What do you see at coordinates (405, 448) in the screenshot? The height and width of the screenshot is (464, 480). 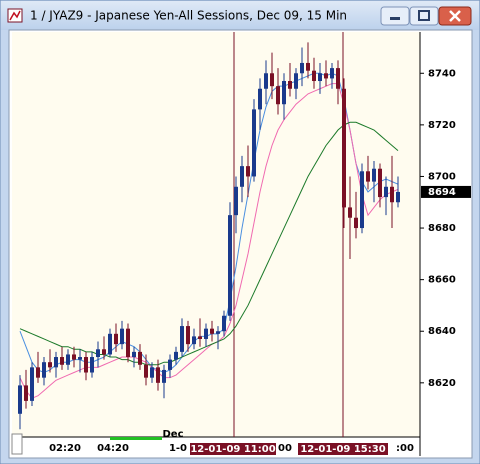 I see `x-tick-label: :00` at bounding box center [405, 448].